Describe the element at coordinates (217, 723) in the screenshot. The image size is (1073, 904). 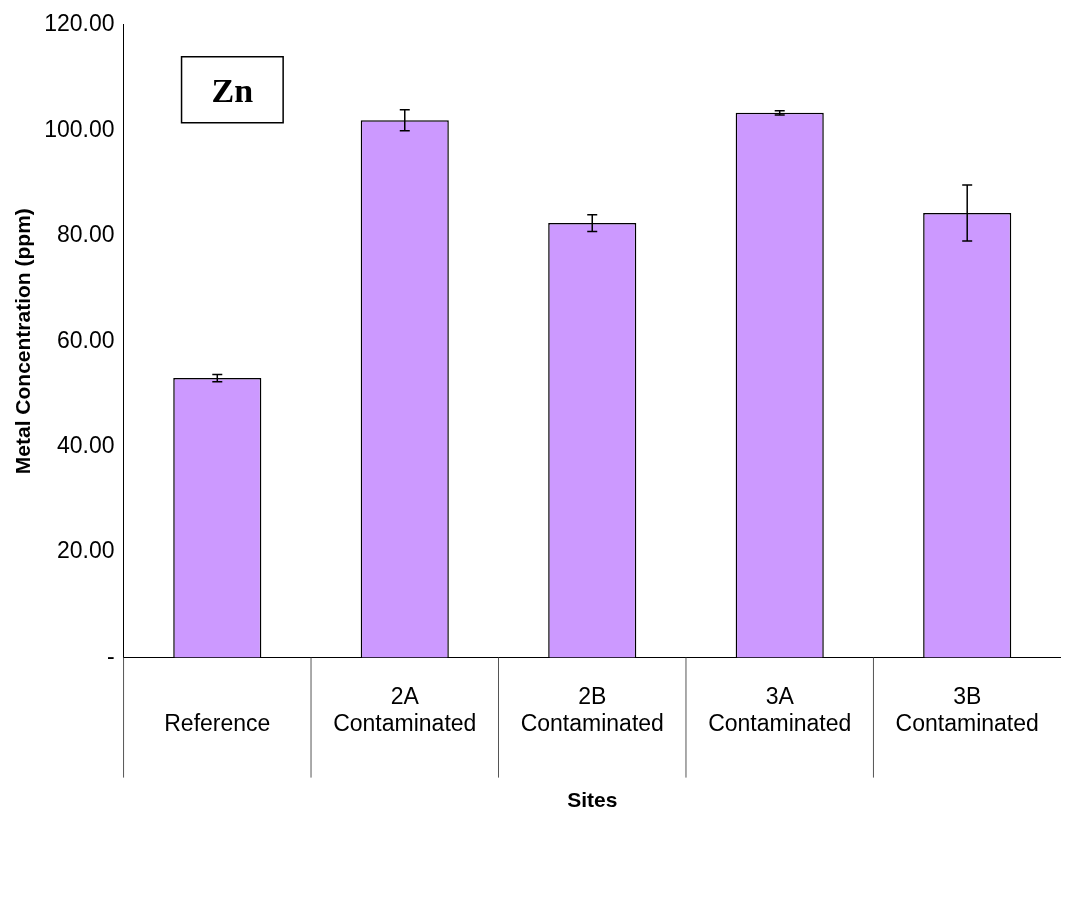
I see `x-tick-label: Reference` at that location.